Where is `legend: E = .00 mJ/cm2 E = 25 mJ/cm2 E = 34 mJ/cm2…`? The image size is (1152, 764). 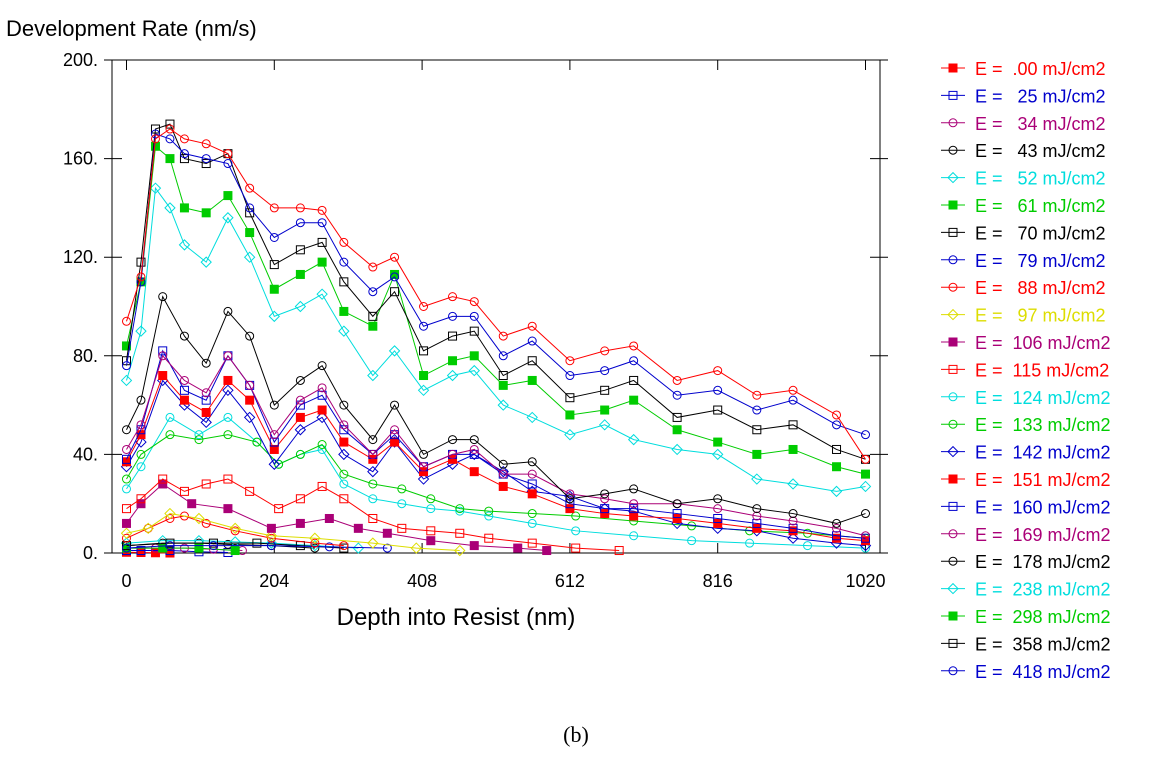 legend: E = .00 mJ/cm2 E = 25 mJ/cm2 E = 34 mJ/cm2… is located at coordinates (1026, 370).